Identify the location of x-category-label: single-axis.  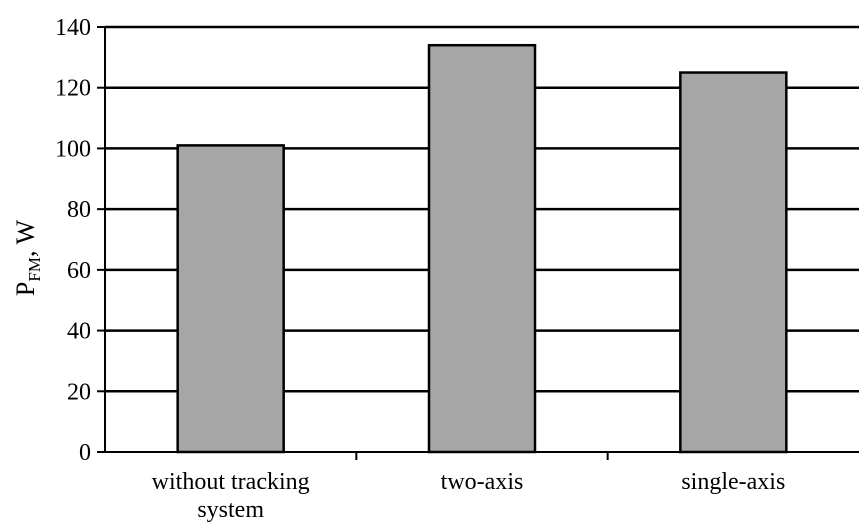
(733, 482).